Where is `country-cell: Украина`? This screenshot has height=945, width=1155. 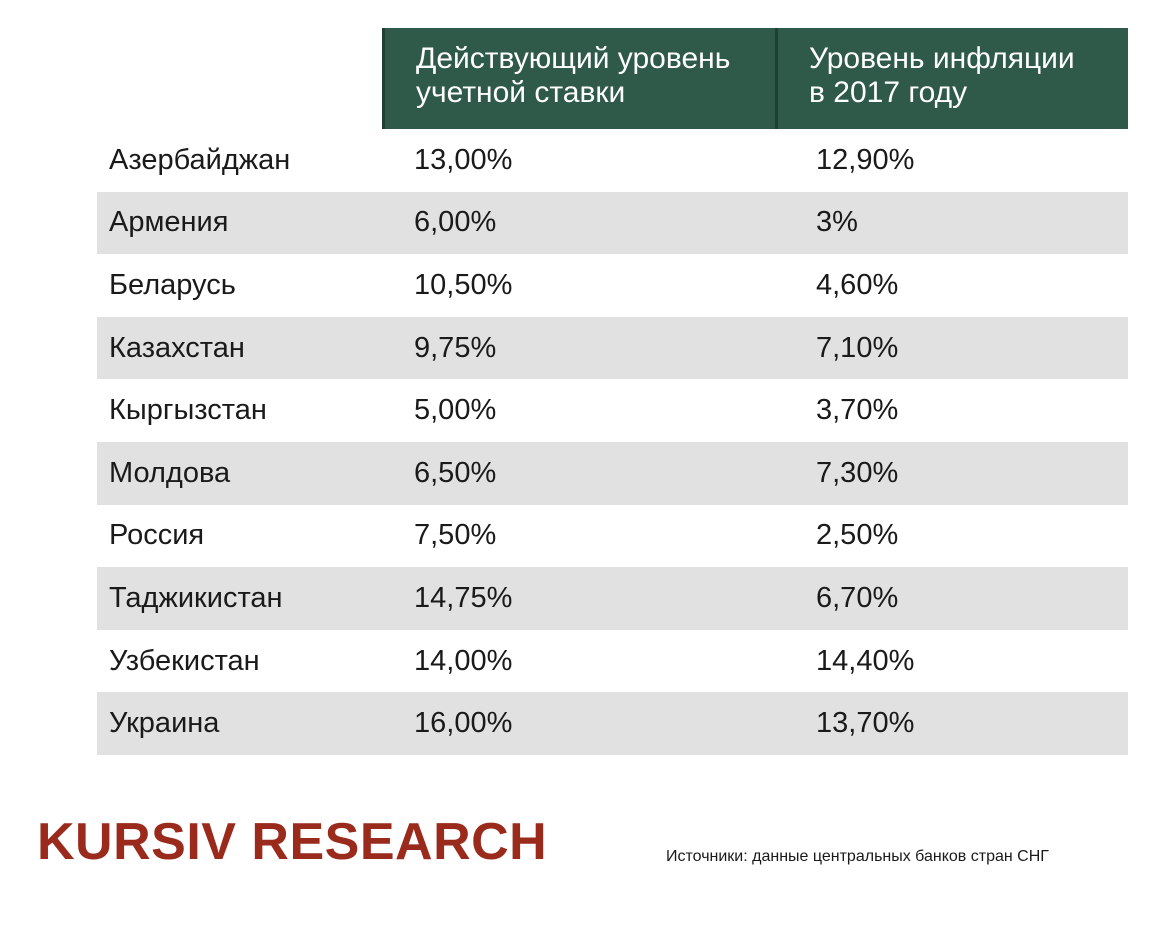
country-cell: Украина is located at coordinates (164, 723).